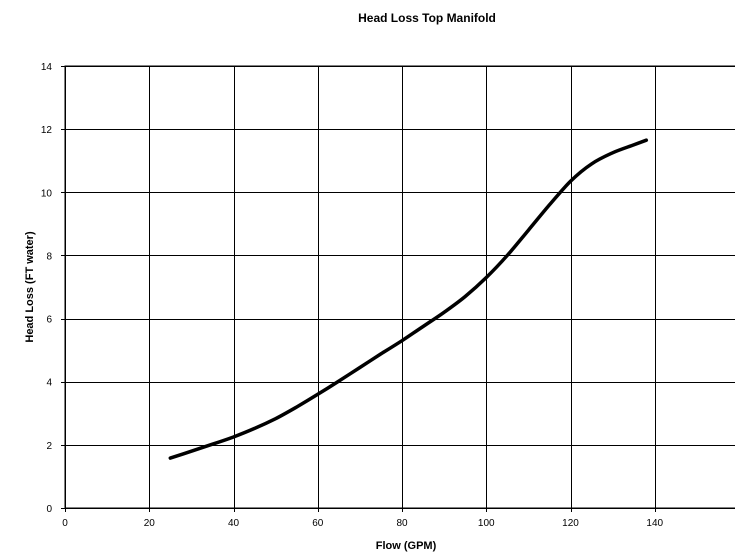 Image resolution: width=735 pixels, height=554 pixels. Describe the element at coordinates (427, 18) in the screenshot. I see `chart-title: Head Loss Top Manifold` at that location.